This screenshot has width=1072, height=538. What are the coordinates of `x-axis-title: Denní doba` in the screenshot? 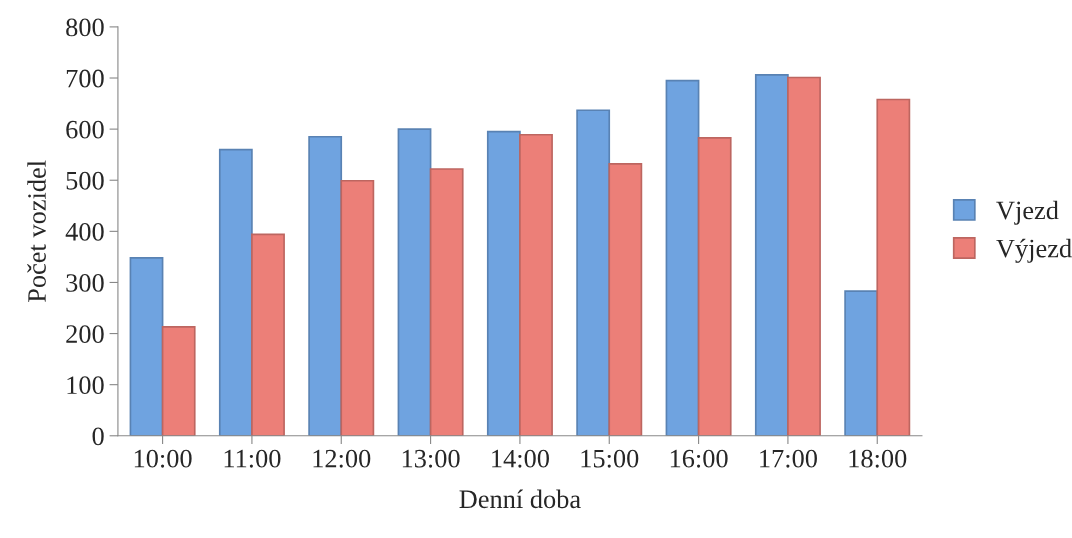 It's located at (520, 499).